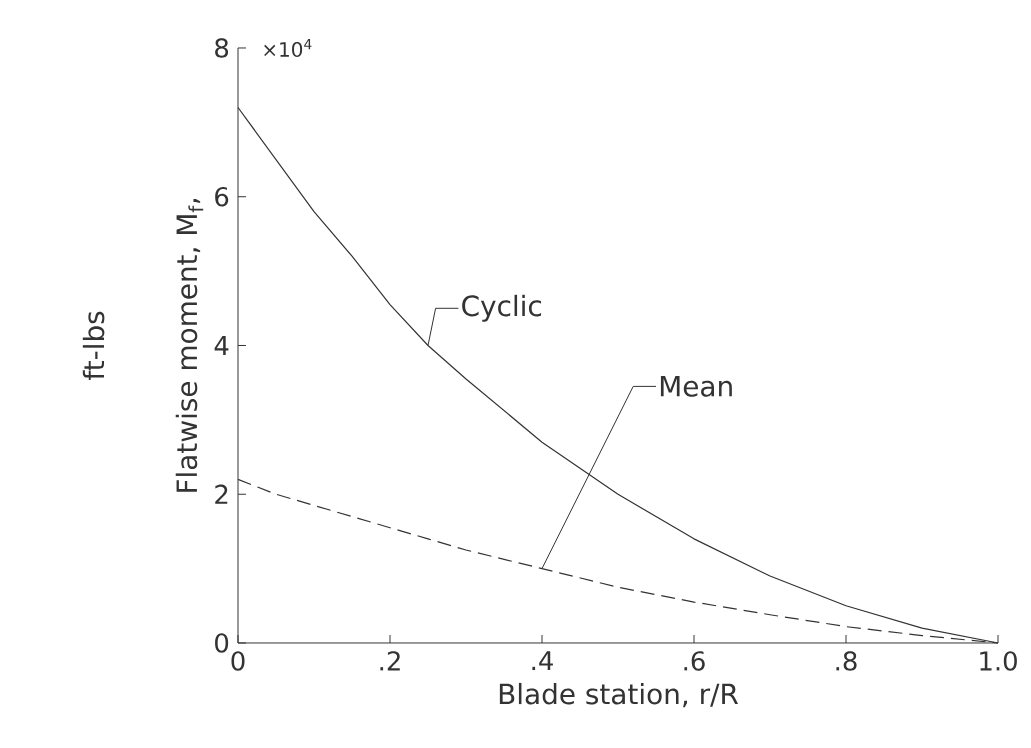 Image resolution: width=1031 pixels, height=748 pixels. I want to click on y-tick-label: 2, so click(221, 494).